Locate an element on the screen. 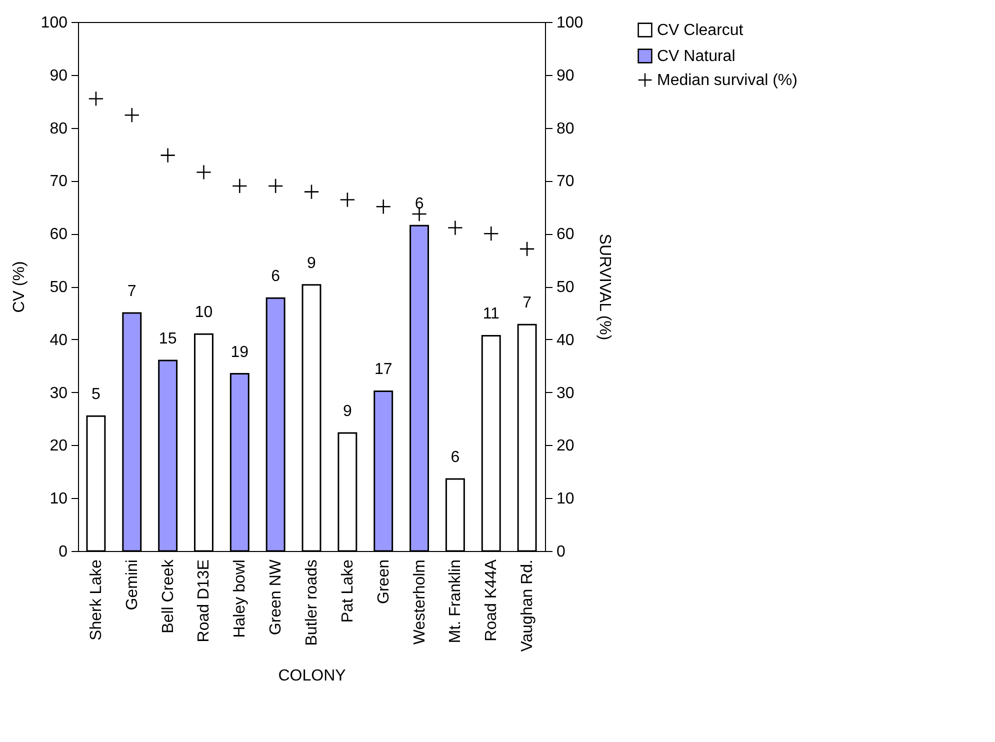 The image size is (995, 742). y-axis-title: CV (%) is located at coordinates (19, 287).